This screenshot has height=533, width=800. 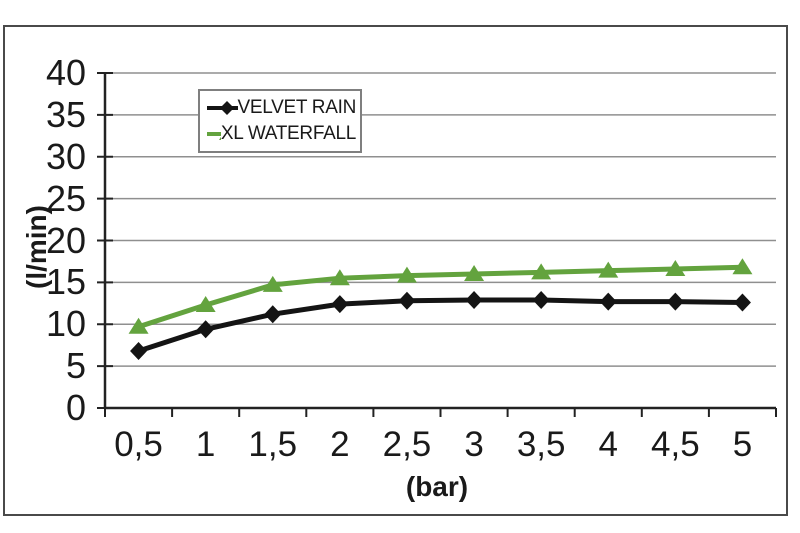 What do you see at coordinates (75, 366) in the screenshot?
I see `y-tick-label: 5` at bounding box center [75, 366].